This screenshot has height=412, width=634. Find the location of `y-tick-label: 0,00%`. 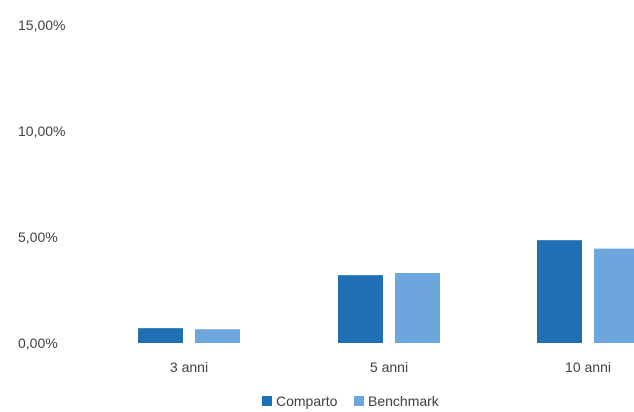

y-tick-label: 0,00% is located at coordinates (38, 343).